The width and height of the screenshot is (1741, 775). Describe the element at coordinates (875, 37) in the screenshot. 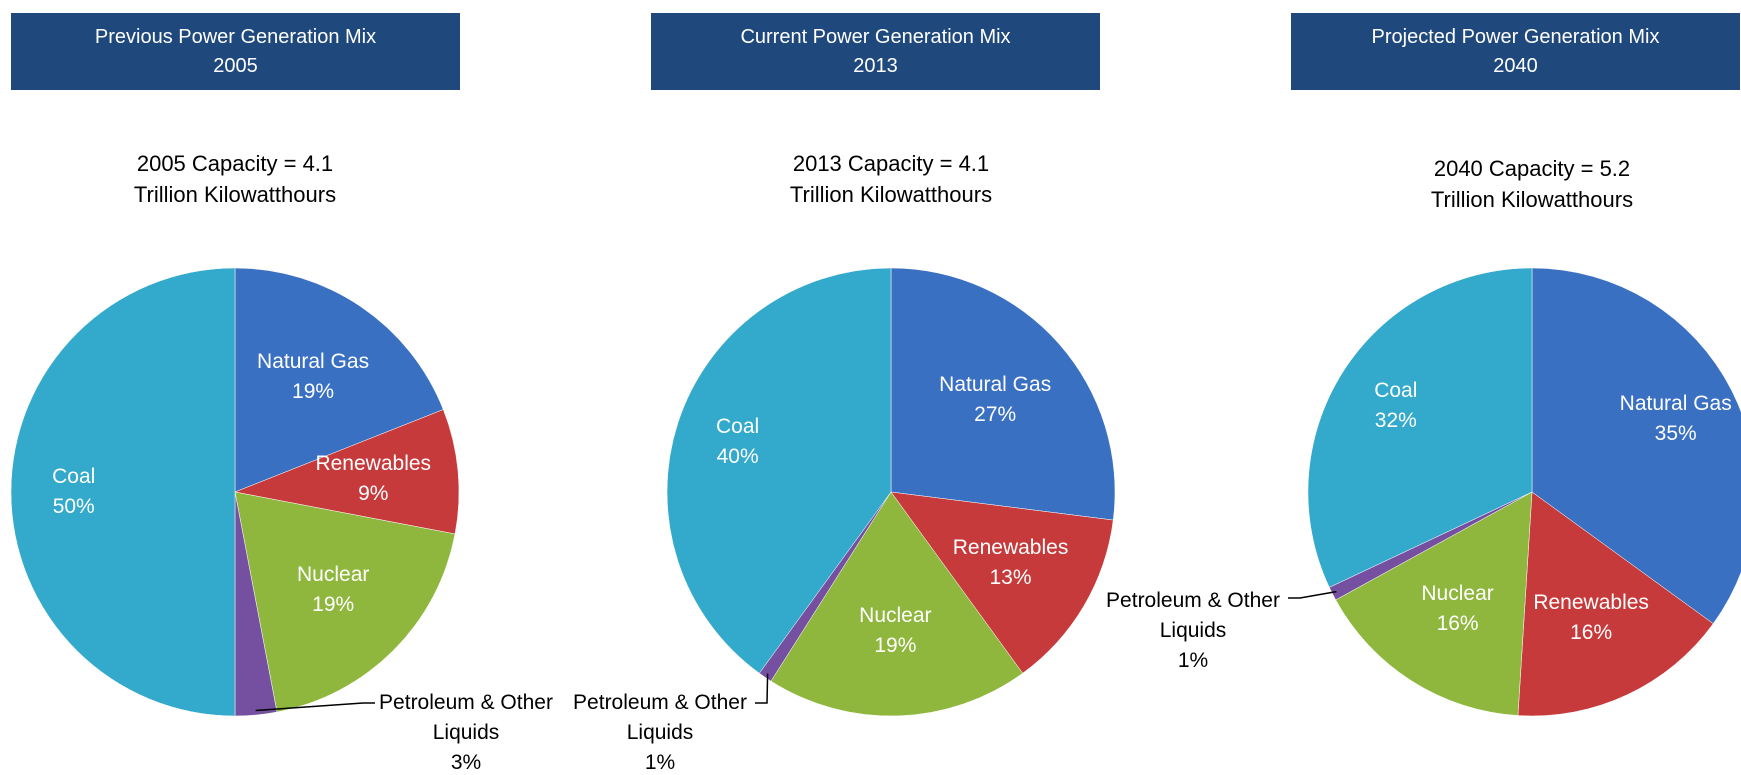

I see `chart-title: Current Power Generation Mix` at that location.